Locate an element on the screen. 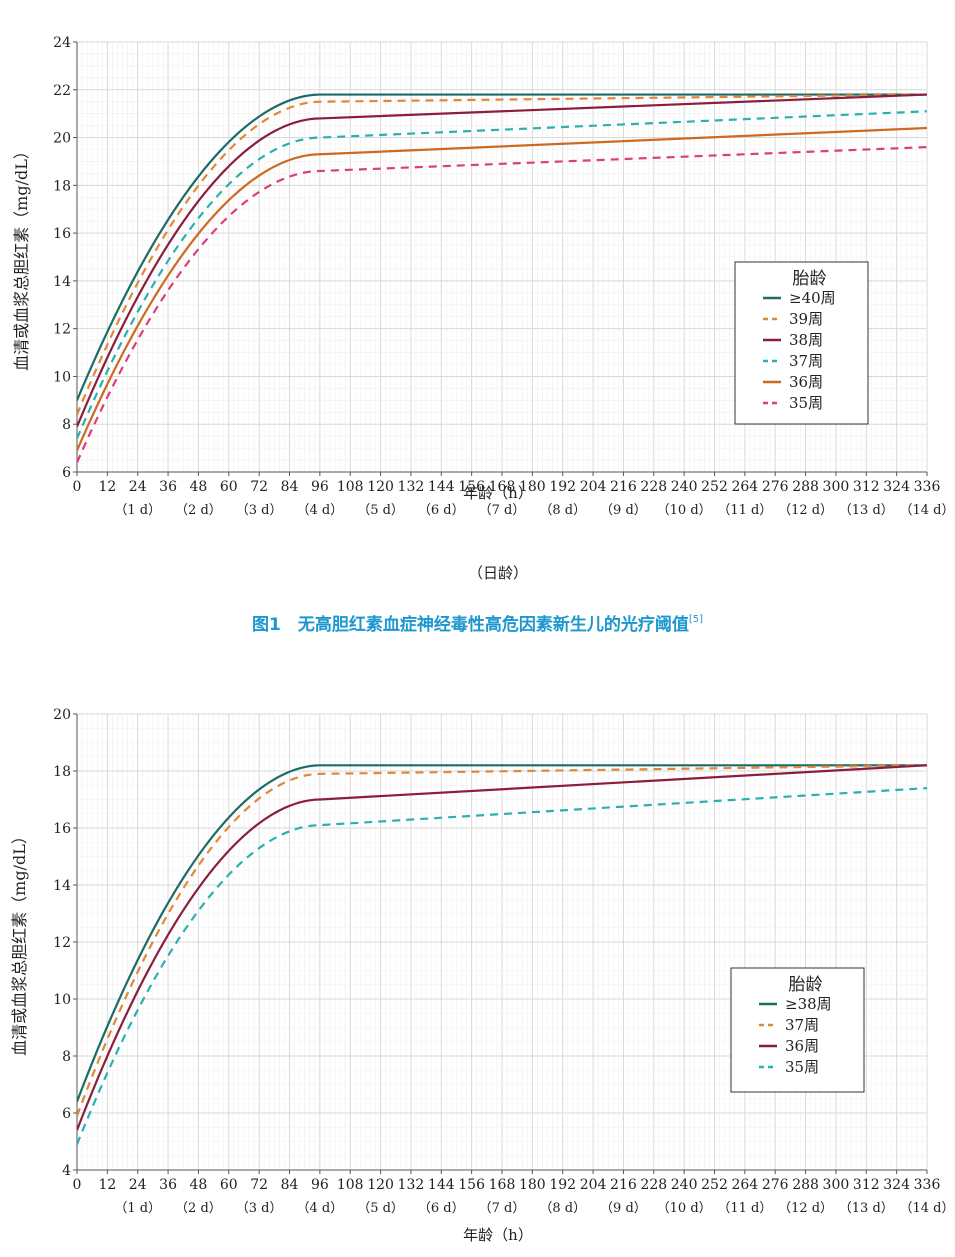 The width and height of the screenshot is (955, 1257). caption-text: 图1 无高胆红素血症神经毒性高危因素新生儿的光疗阈值 is located at coordinates (470, 625).